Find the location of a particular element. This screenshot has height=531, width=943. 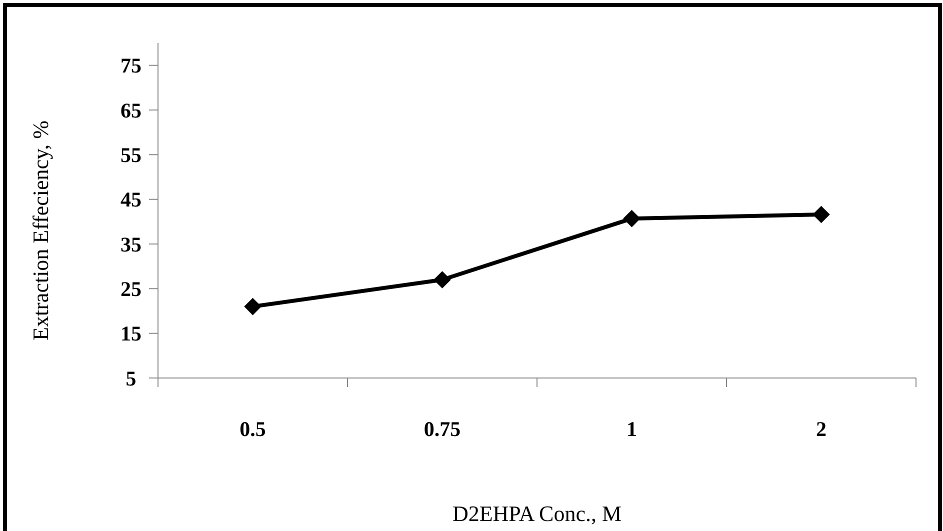

y-tick-label: 35 is located at coordinates (131, 244).